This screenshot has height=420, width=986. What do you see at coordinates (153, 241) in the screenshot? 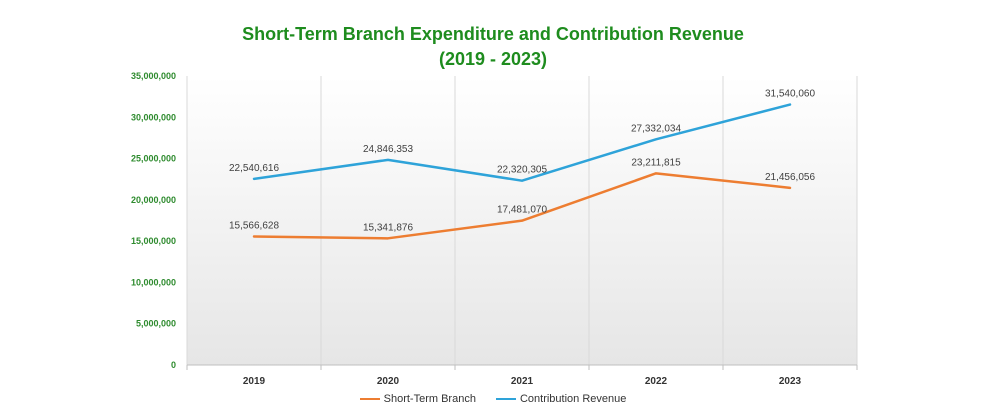
I see `y-tick-label: 15,000,000` at bounding box center [153, 241].